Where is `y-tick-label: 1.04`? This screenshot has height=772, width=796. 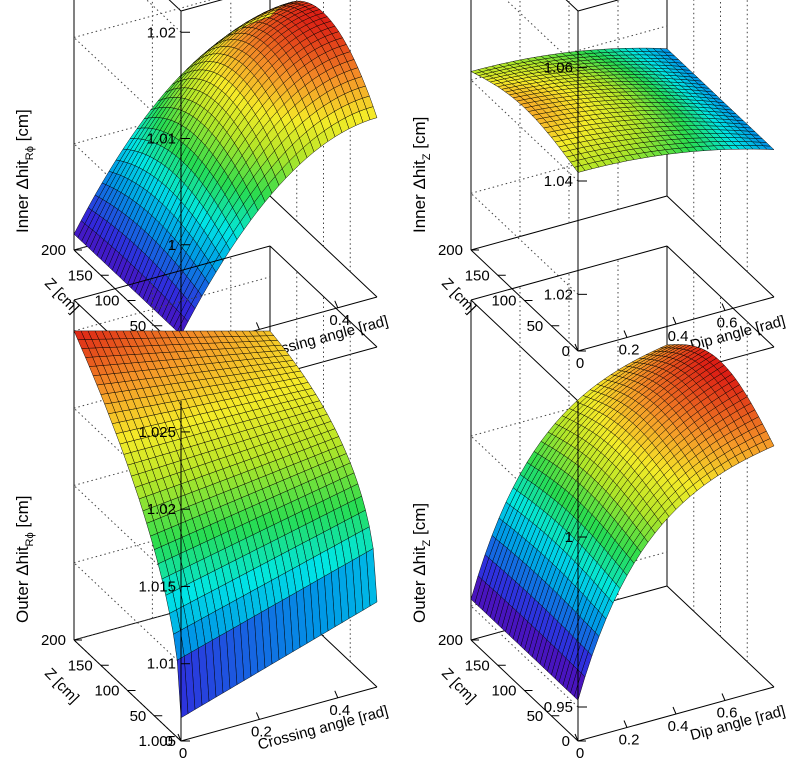 y-tick-label: 1.04 is located at coordinates (558, 181).